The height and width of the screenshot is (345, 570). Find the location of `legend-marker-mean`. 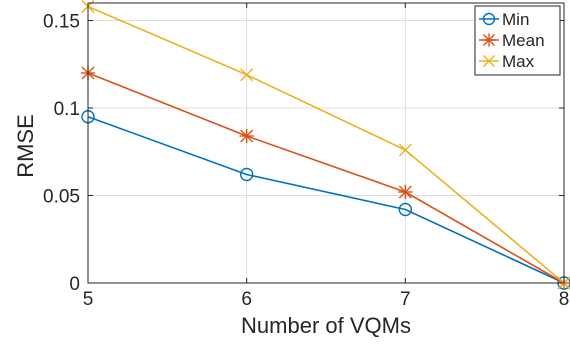

legend-marker-mean is located at coordinates (489, 40).